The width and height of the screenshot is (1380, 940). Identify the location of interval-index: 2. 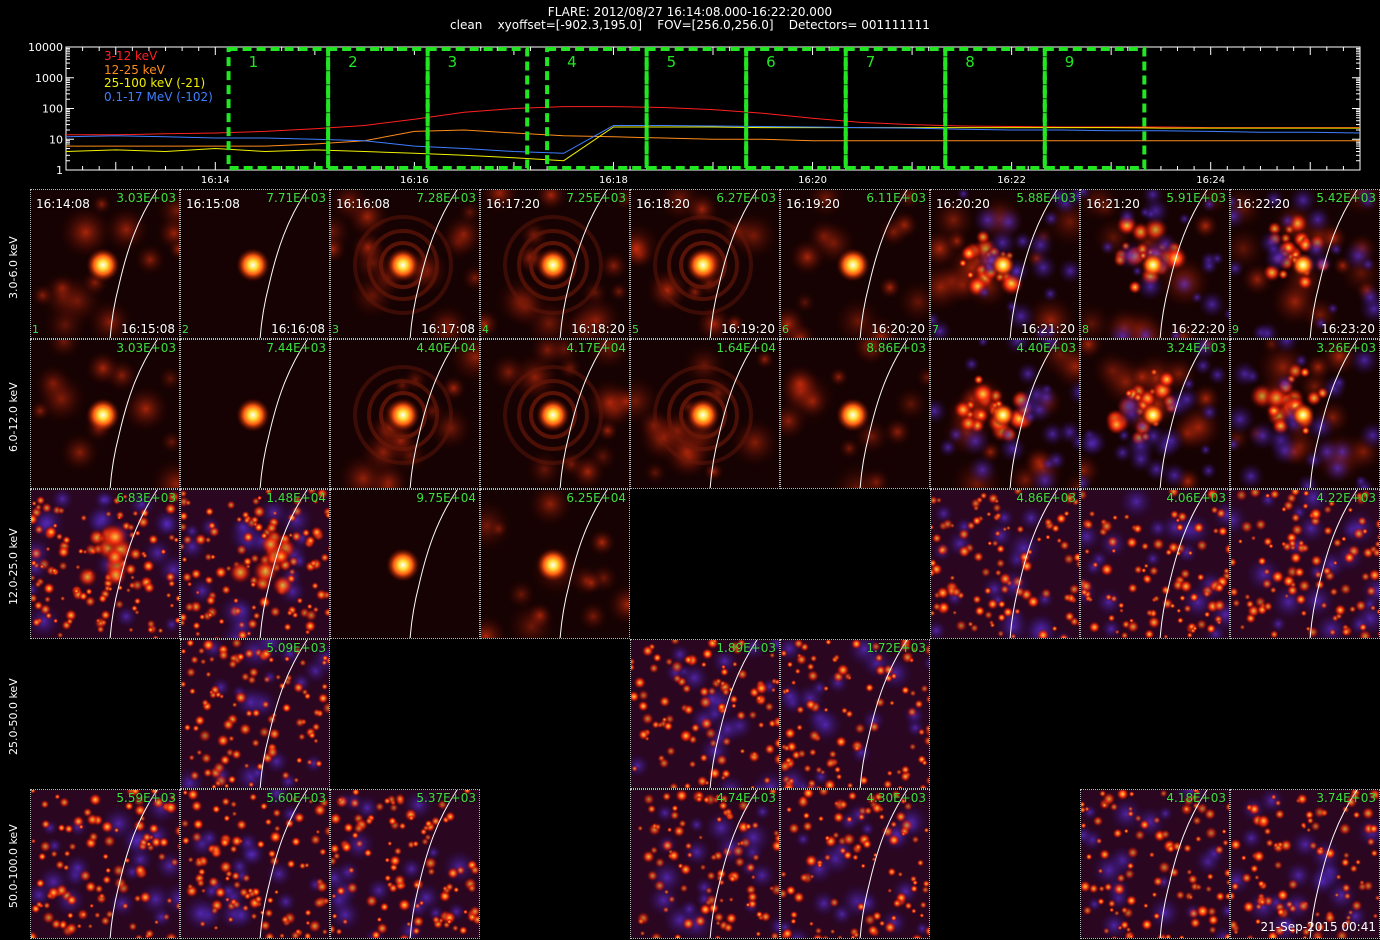
(185, 329).